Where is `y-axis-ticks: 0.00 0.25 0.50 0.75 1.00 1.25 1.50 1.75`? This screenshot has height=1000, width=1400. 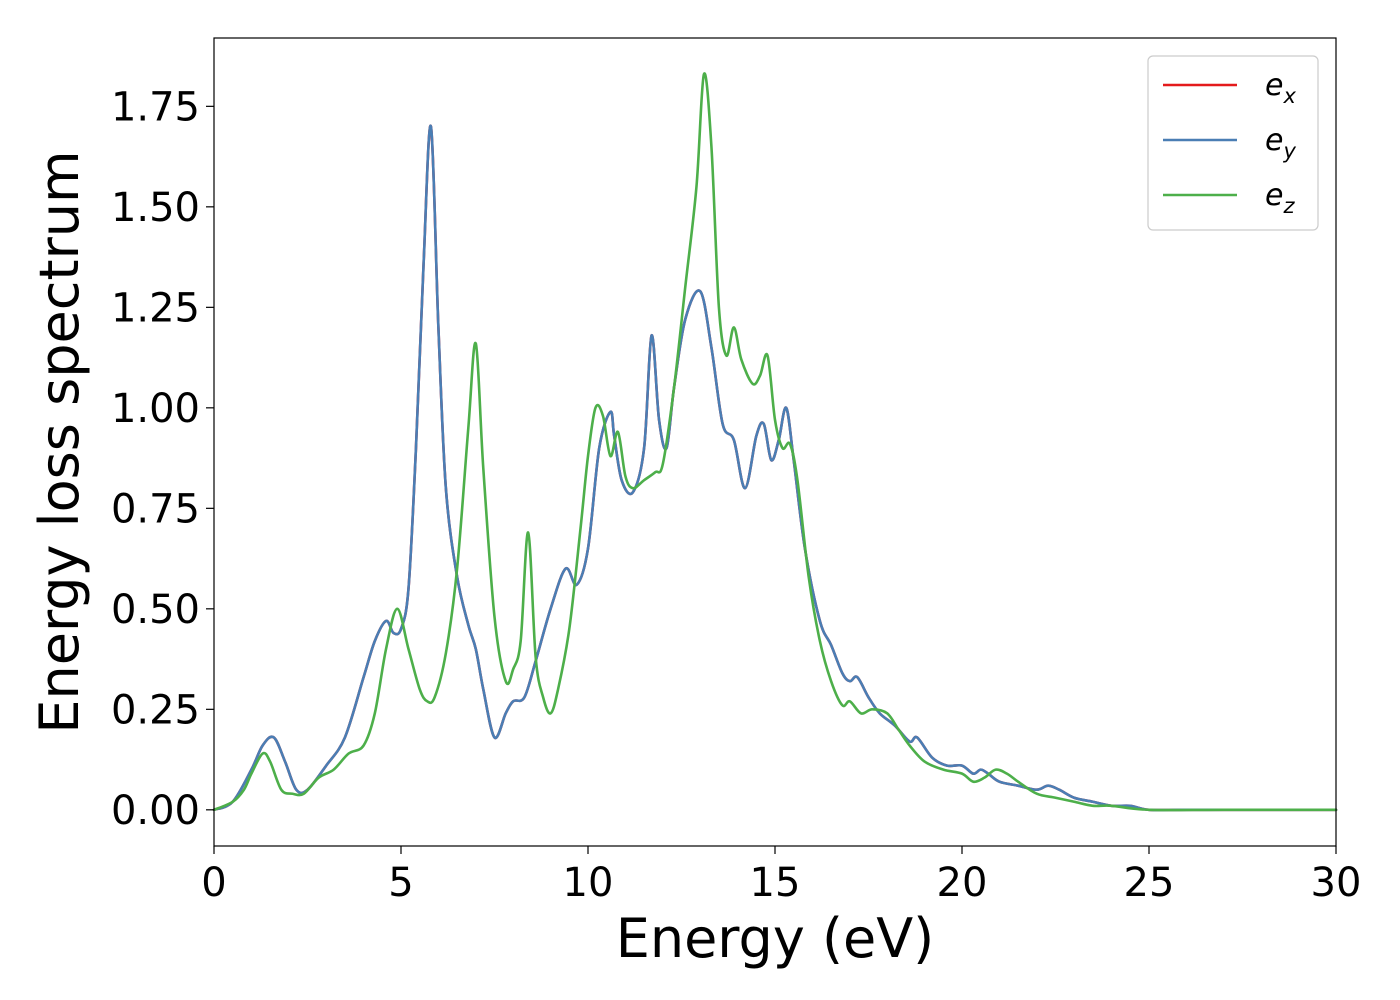
y-axis-ticks: 0.00 0.25 0.50 0.75 1.00 1.25 1.50 1.75 is located at coordinates (162, 459).